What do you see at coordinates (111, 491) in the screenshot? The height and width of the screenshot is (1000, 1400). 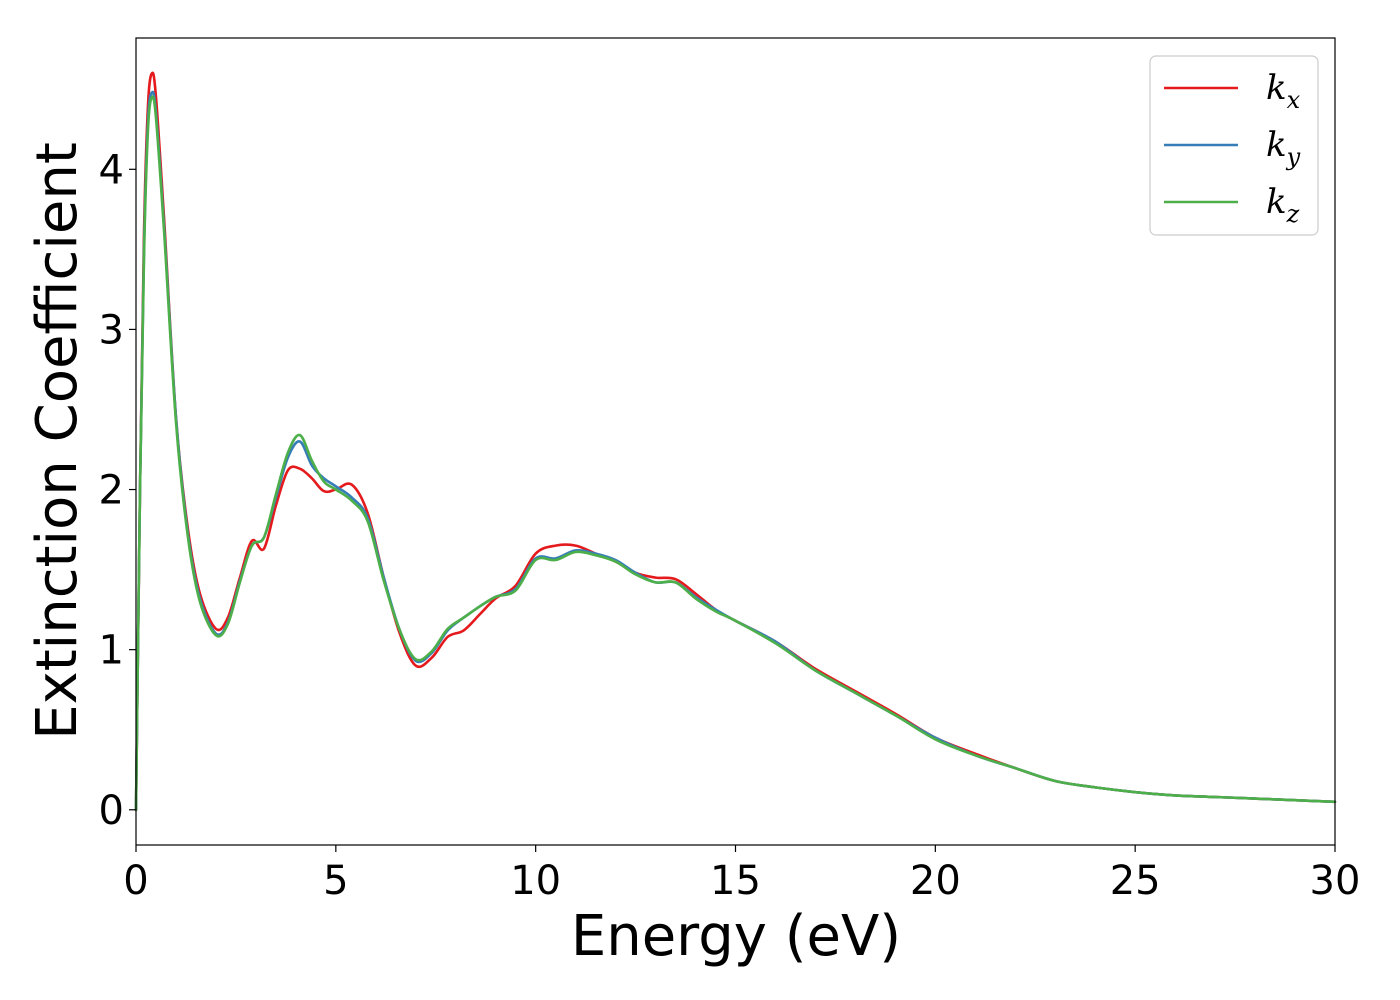 I see `y-tick-label: 2` at bounding box center [111, 491].